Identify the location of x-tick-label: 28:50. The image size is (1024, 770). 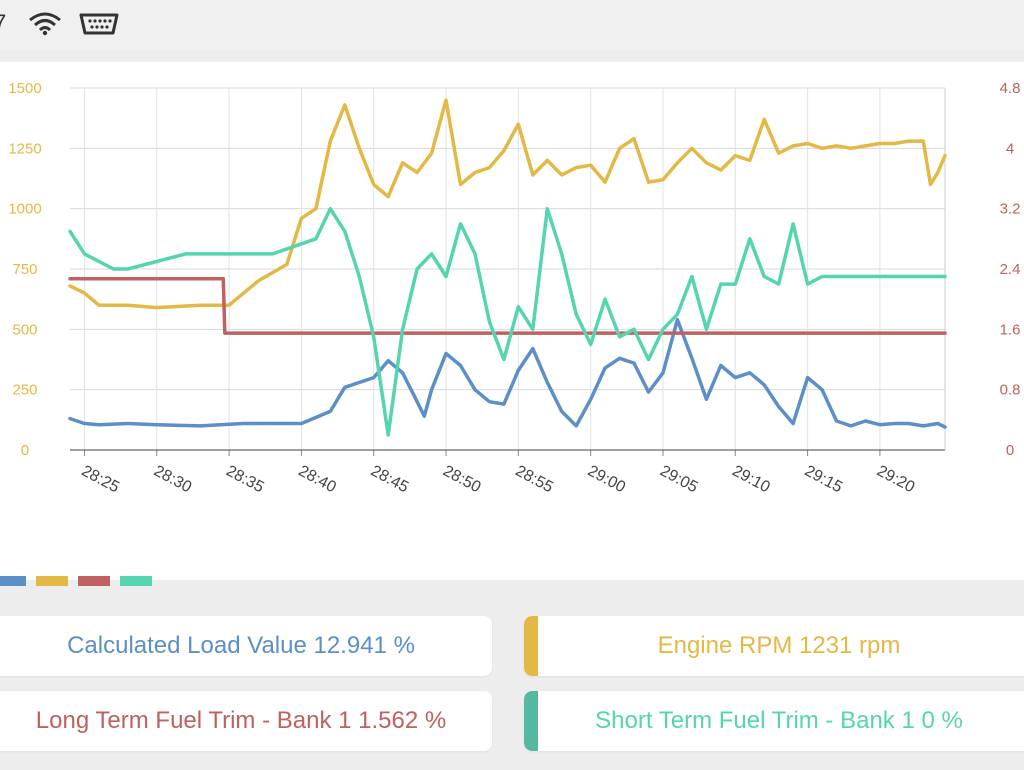
(461, 480).